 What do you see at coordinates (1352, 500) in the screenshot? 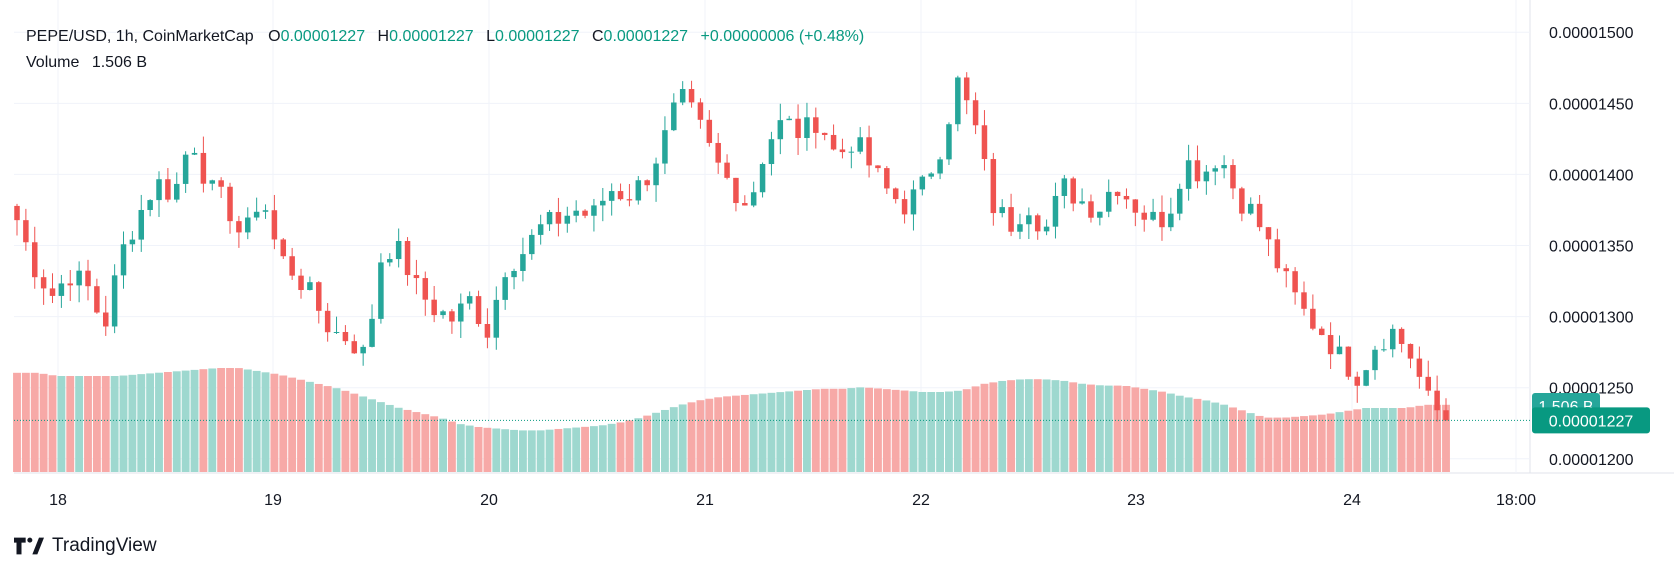
I see `time-tick-label: 24` at bounding box center [1352, 500].